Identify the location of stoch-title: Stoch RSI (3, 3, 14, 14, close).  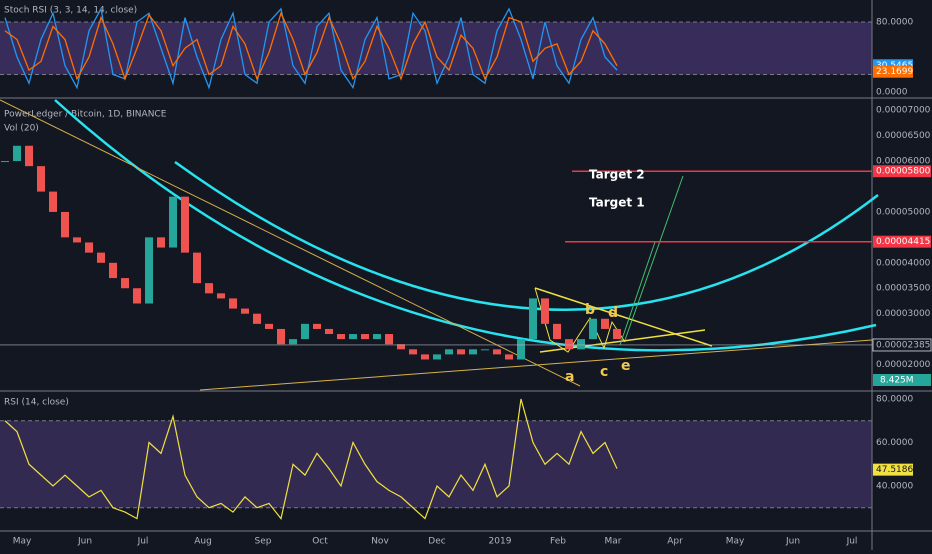
(70, 11).